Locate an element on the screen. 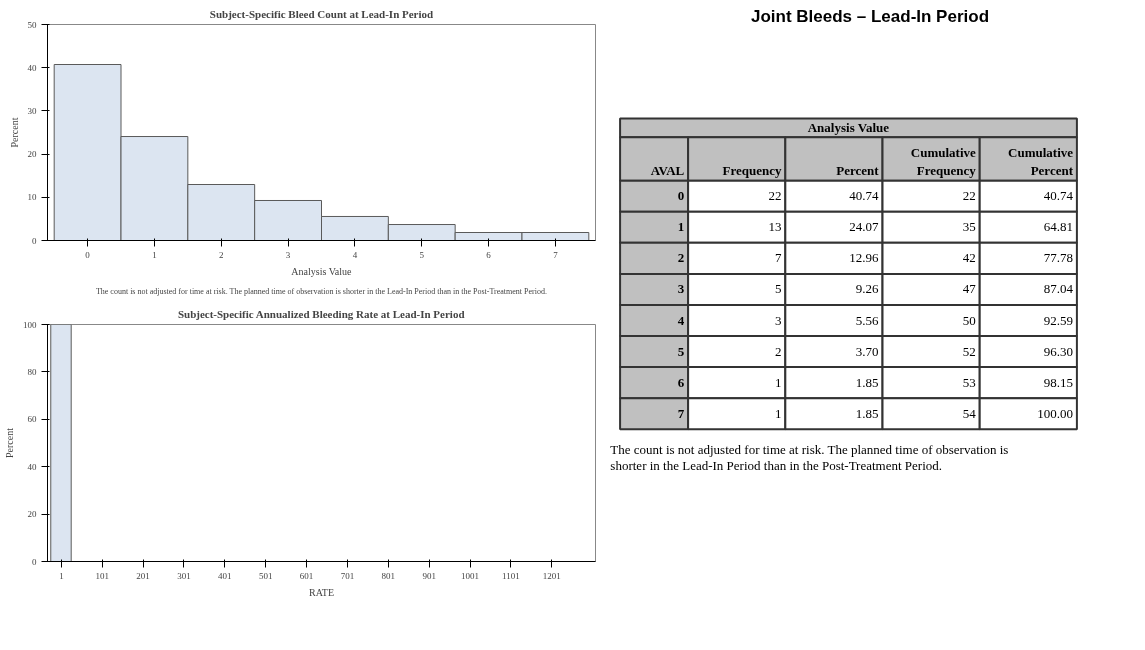 The image size is (1145, 650). y-tick-label: 6 is located at coordinates (681, 382).